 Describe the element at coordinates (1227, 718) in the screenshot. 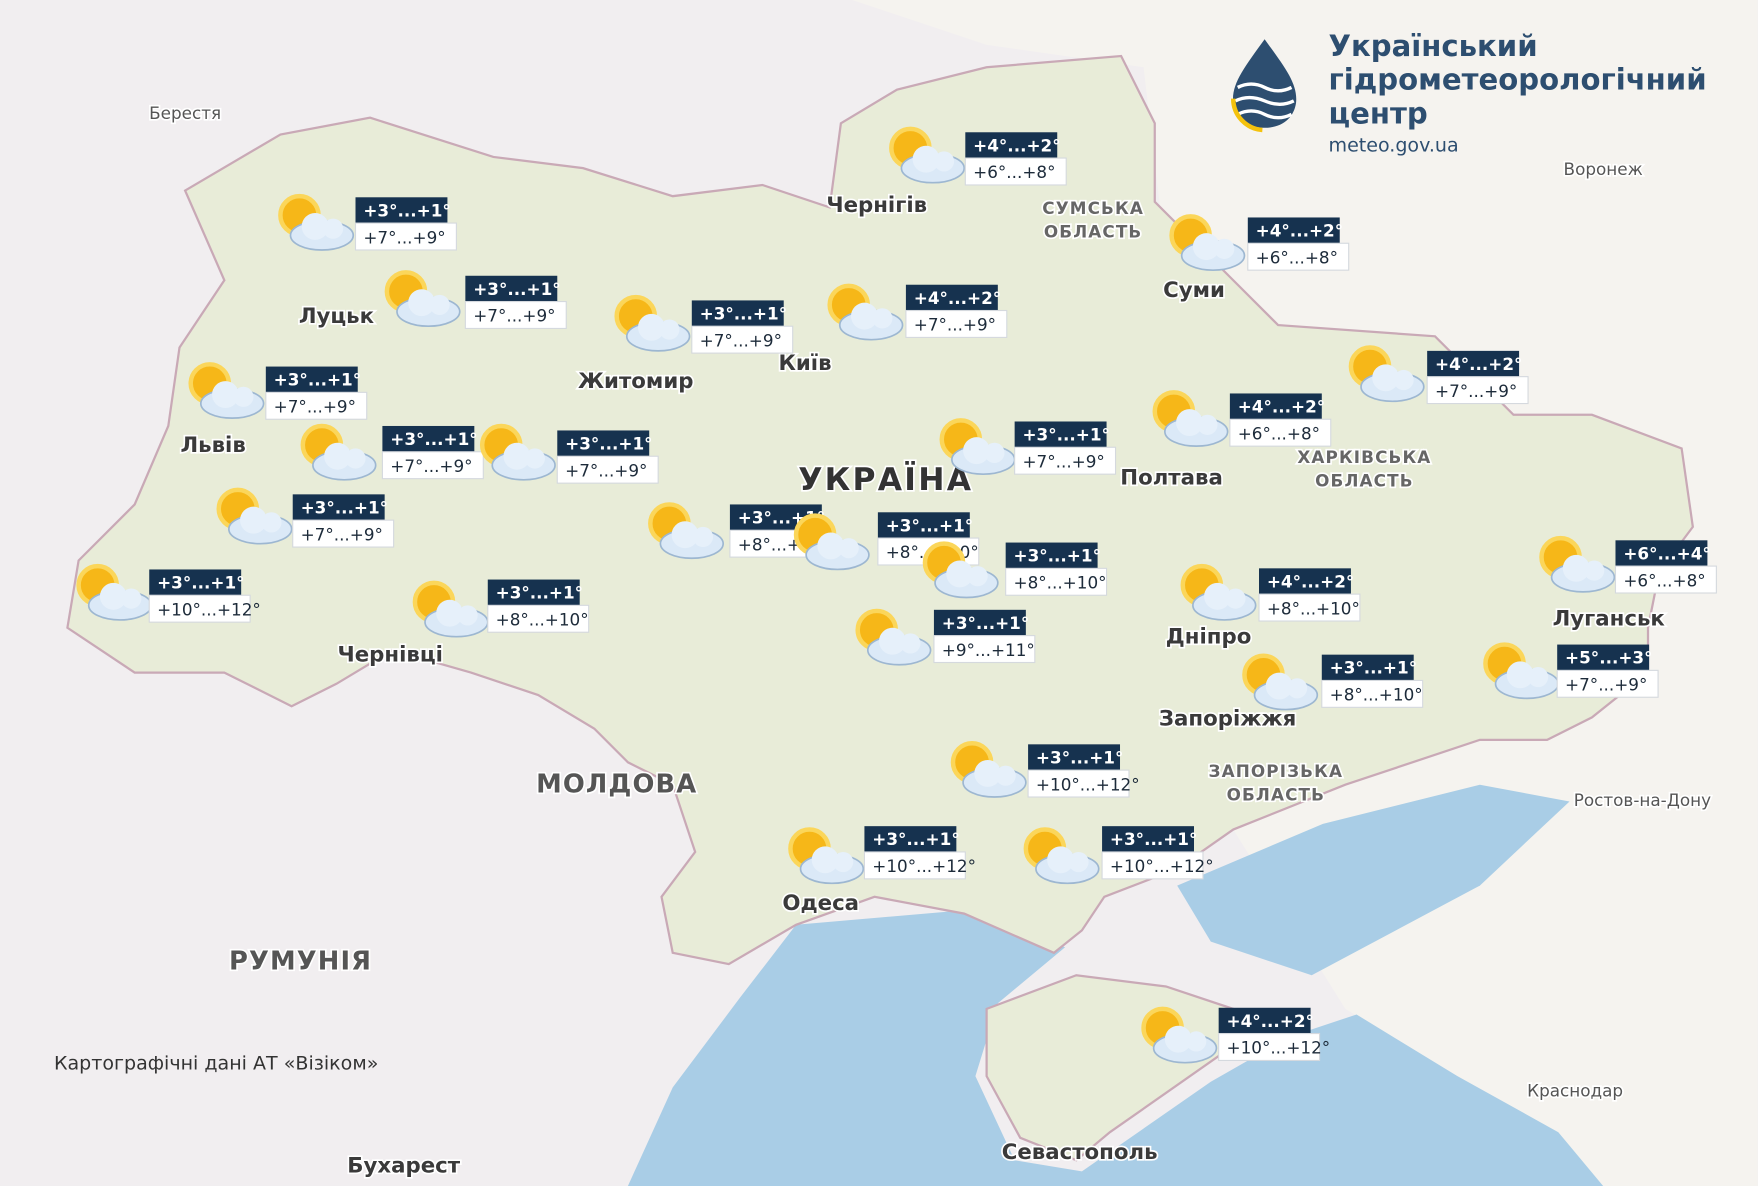

I see `map-label: Запоріжжя` at that location.